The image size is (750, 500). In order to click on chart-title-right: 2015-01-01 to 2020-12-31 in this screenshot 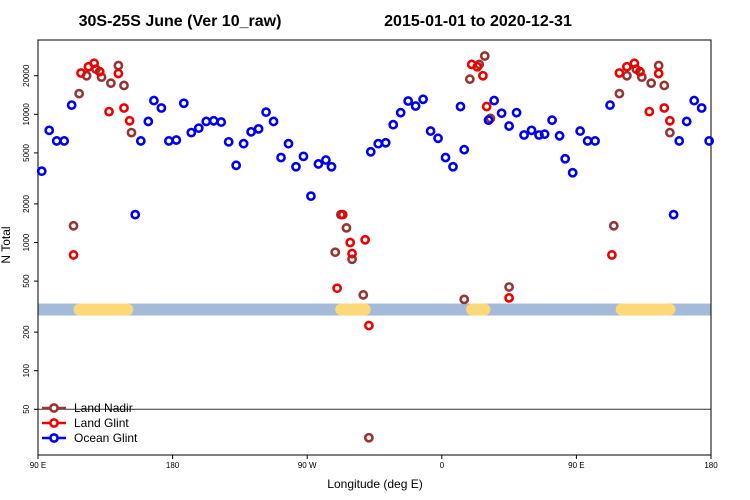, I will do `click(478, 21)`.